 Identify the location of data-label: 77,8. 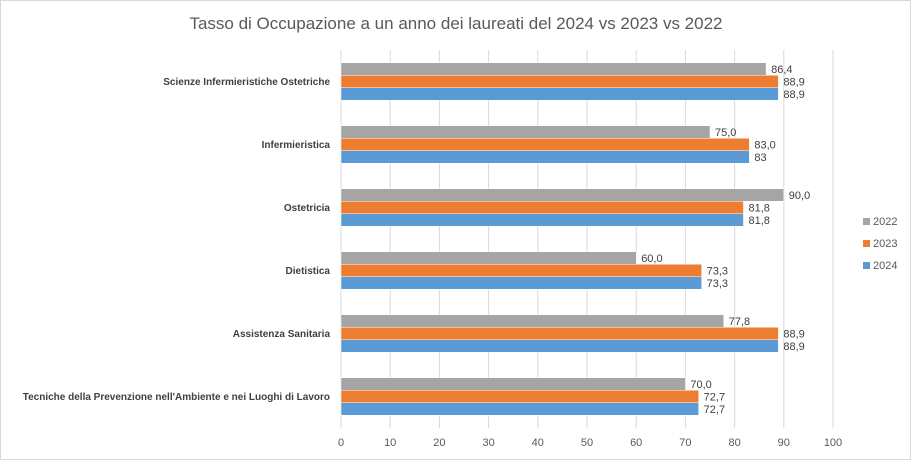
(739, 322).